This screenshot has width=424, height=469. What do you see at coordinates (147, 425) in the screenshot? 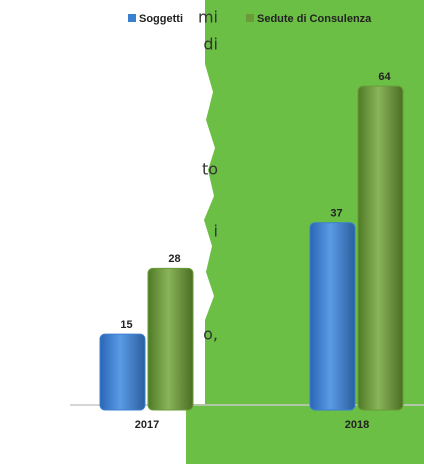
I see `x-tick-label: 2017` at bounding box center [147, 425].